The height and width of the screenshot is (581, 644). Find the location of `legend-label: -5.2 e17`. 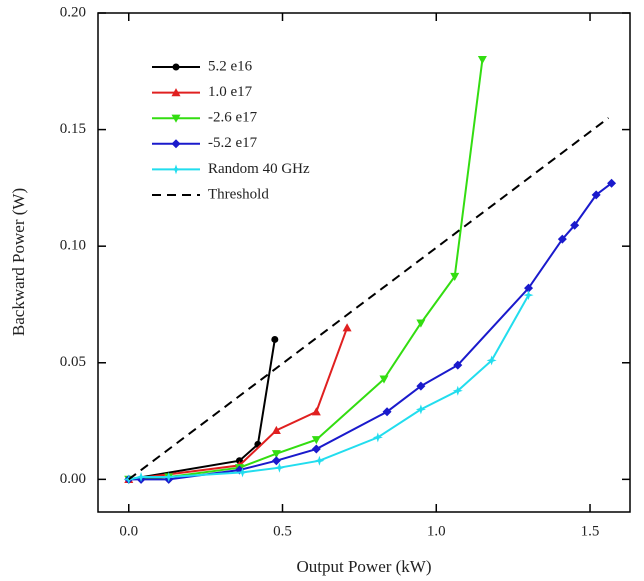

legend-label: -5.2 e17 is located at coordinates (233, 143).